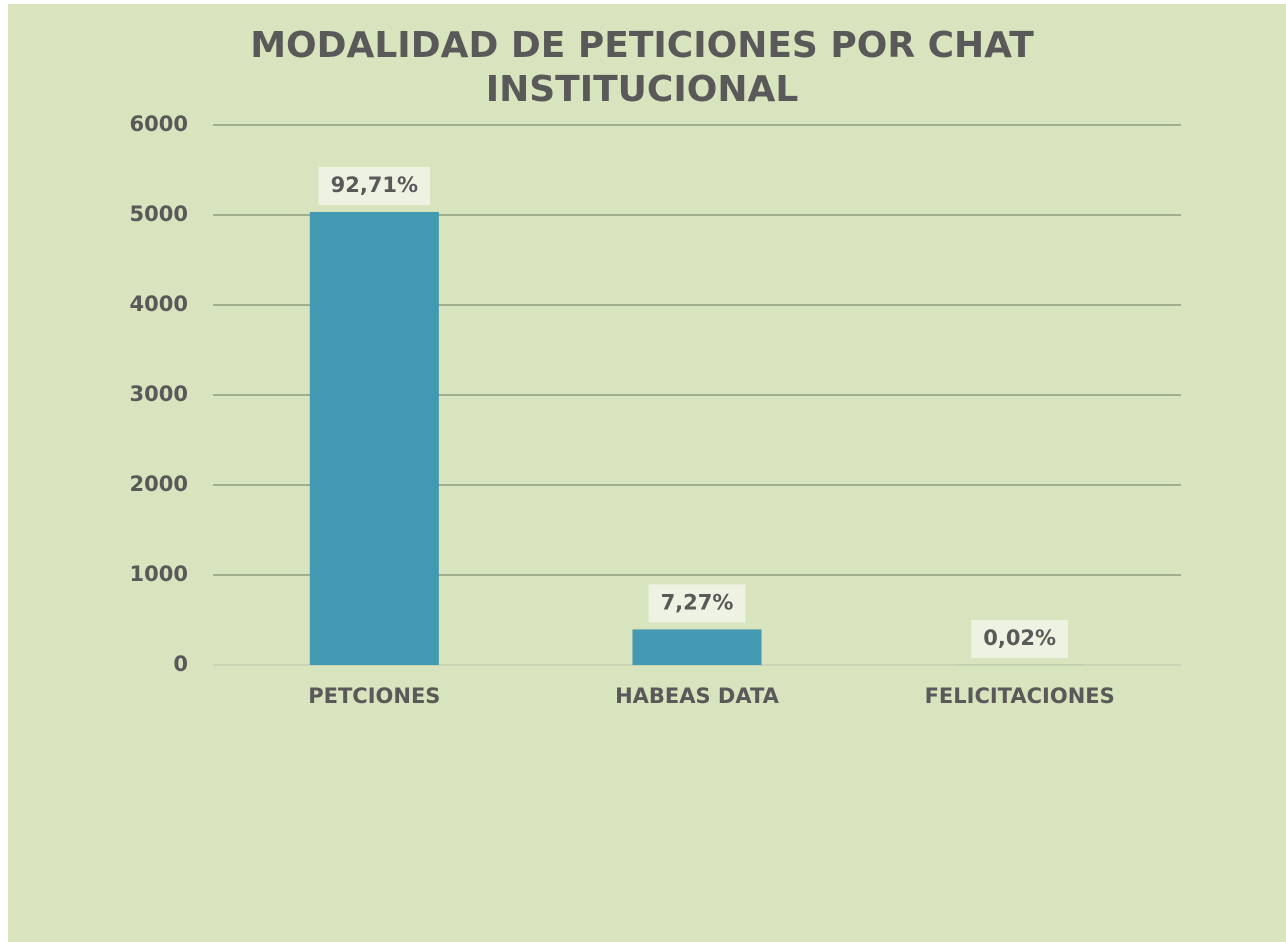  I want to click on value-label: 0,02%, so click(1019, 638).